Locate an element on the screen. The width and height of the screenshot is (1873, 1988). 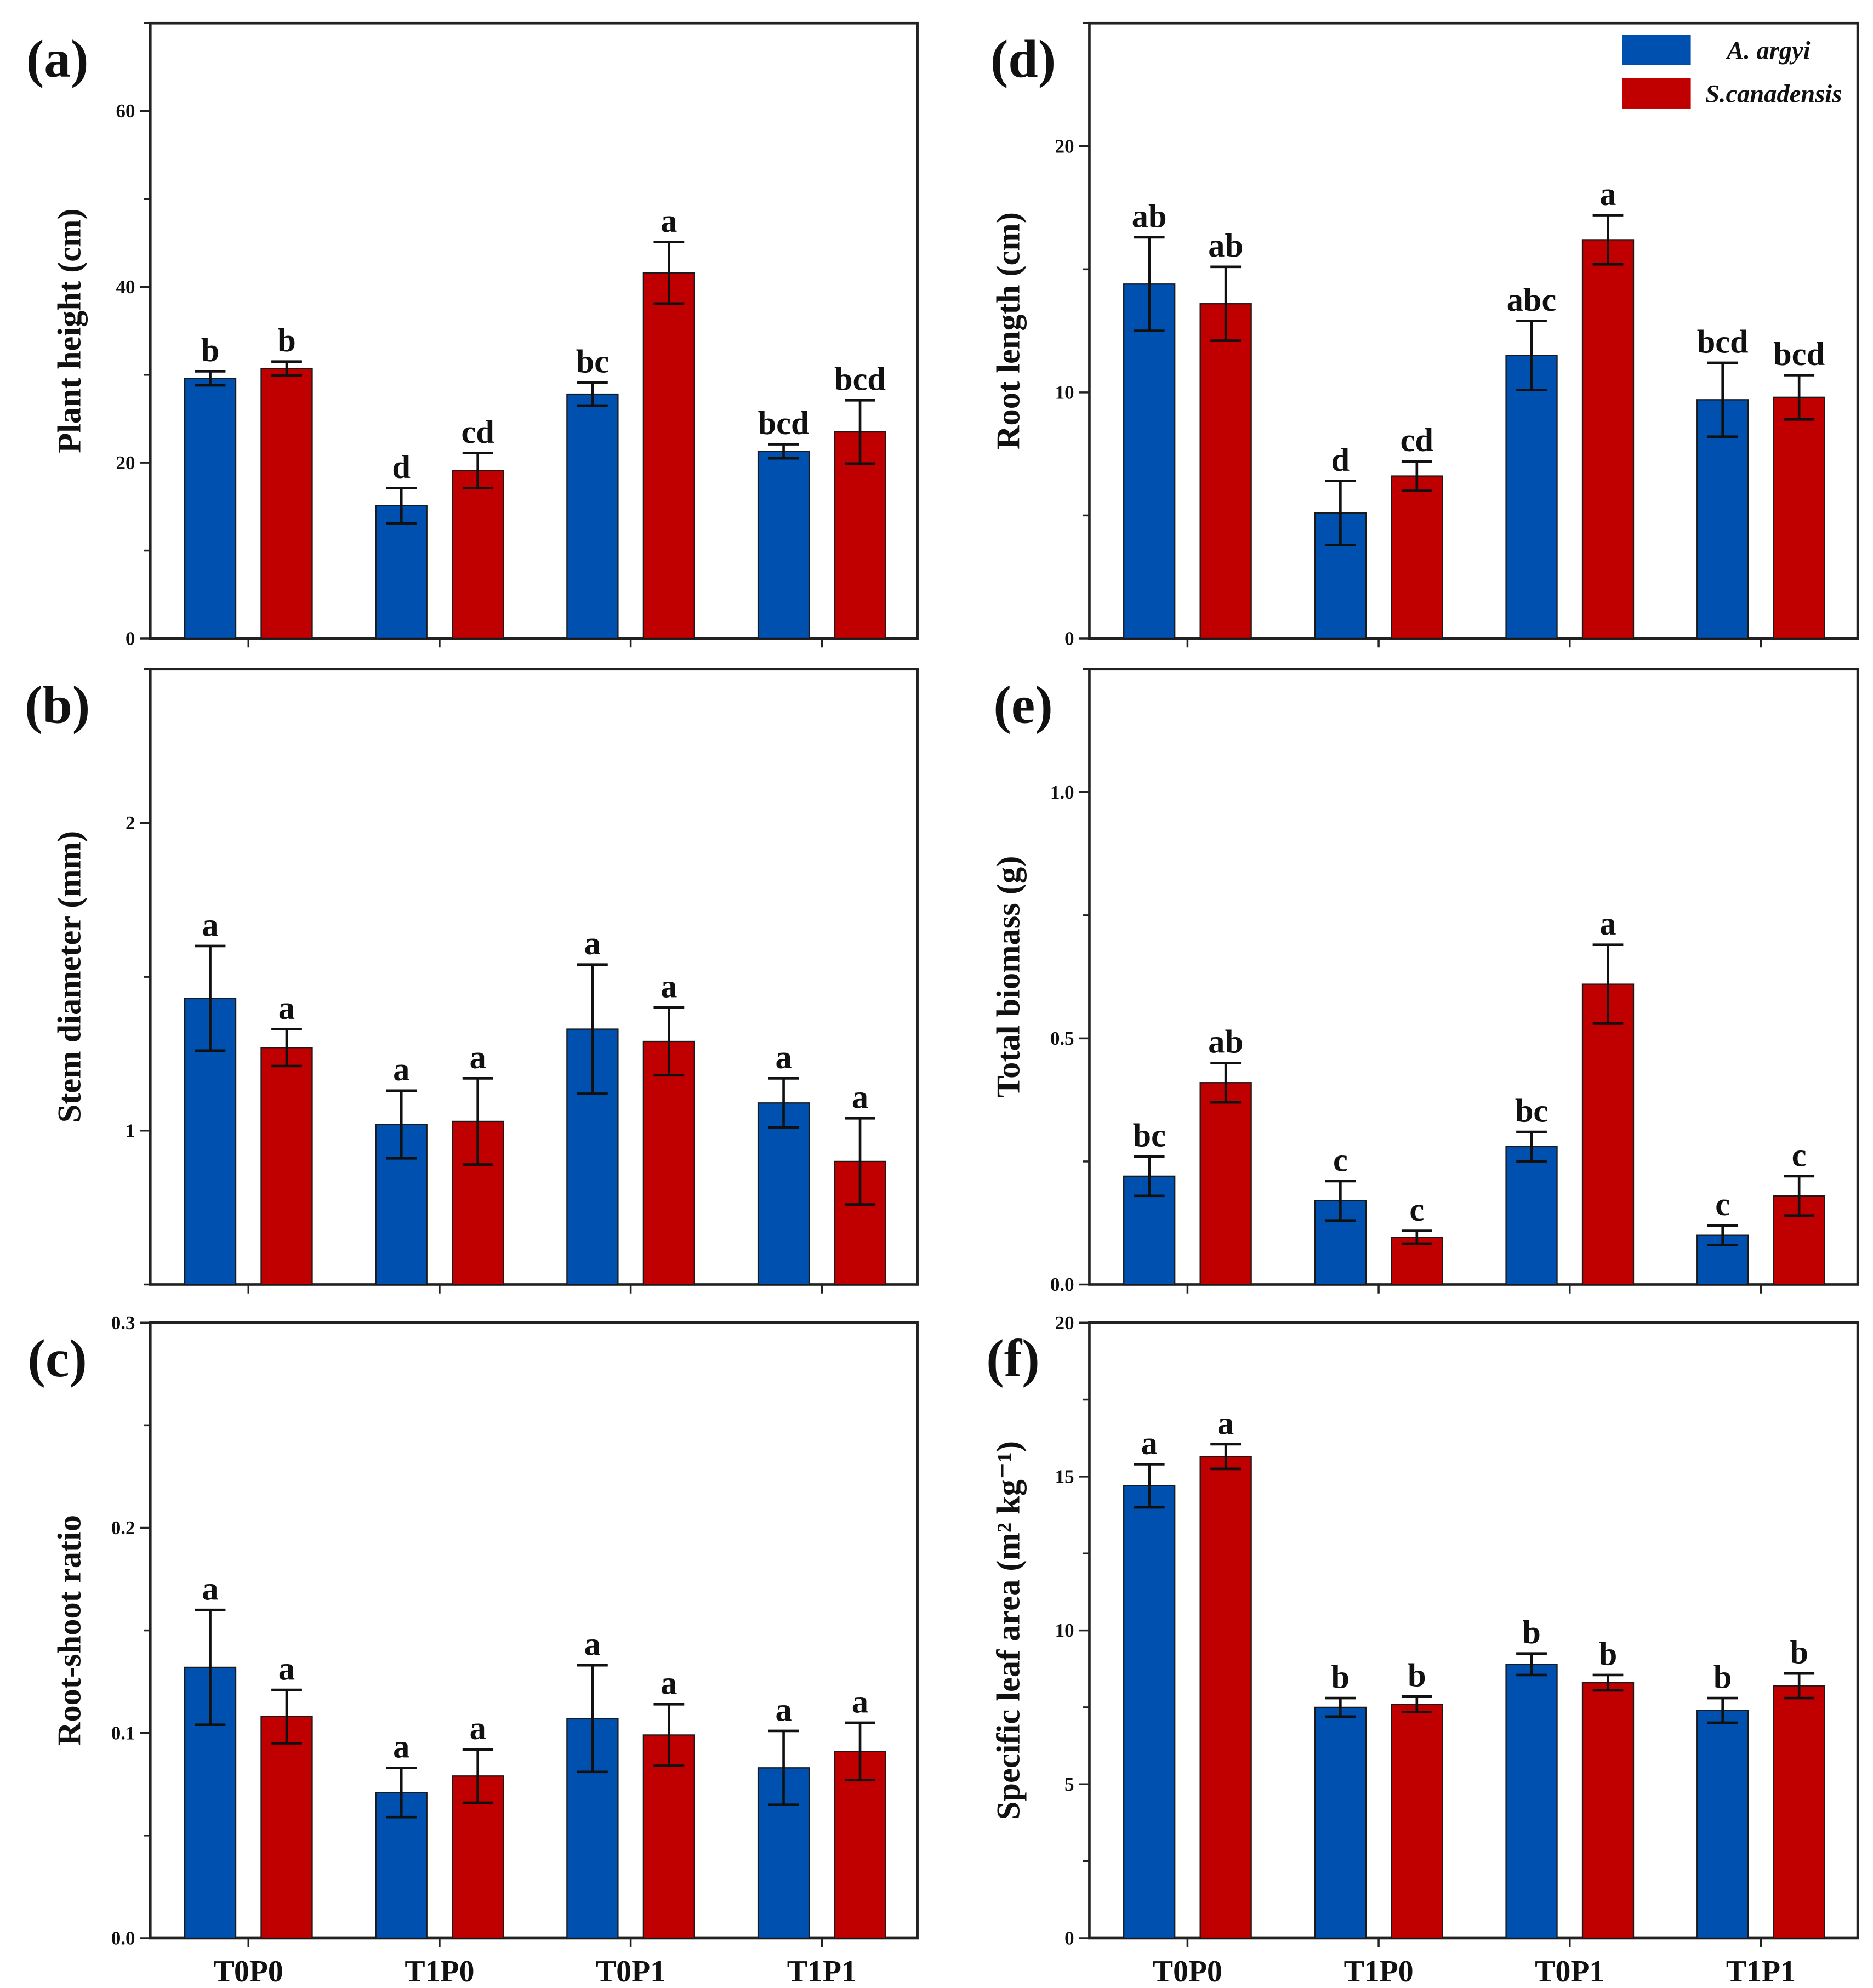
y-tick-label: 0.3 is located at coordinates (123, 1323).